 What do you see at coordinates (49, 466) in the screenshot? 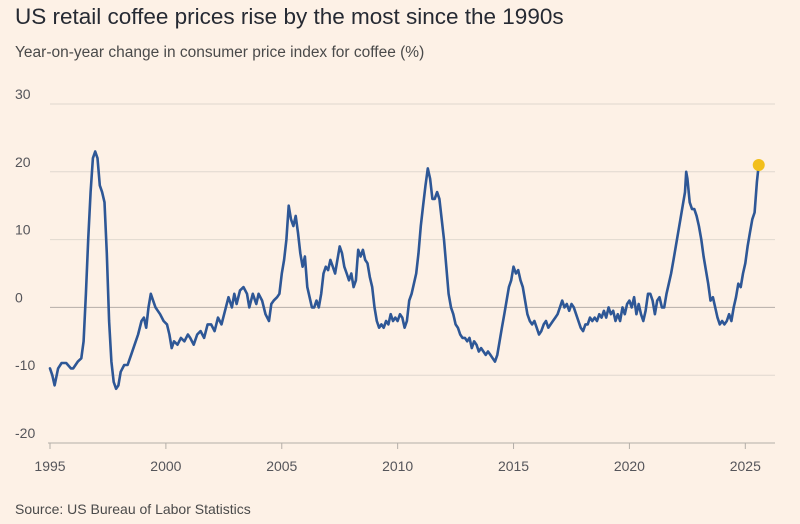
I see `x-tick-label: 1995` at bounding box center [49, 466].